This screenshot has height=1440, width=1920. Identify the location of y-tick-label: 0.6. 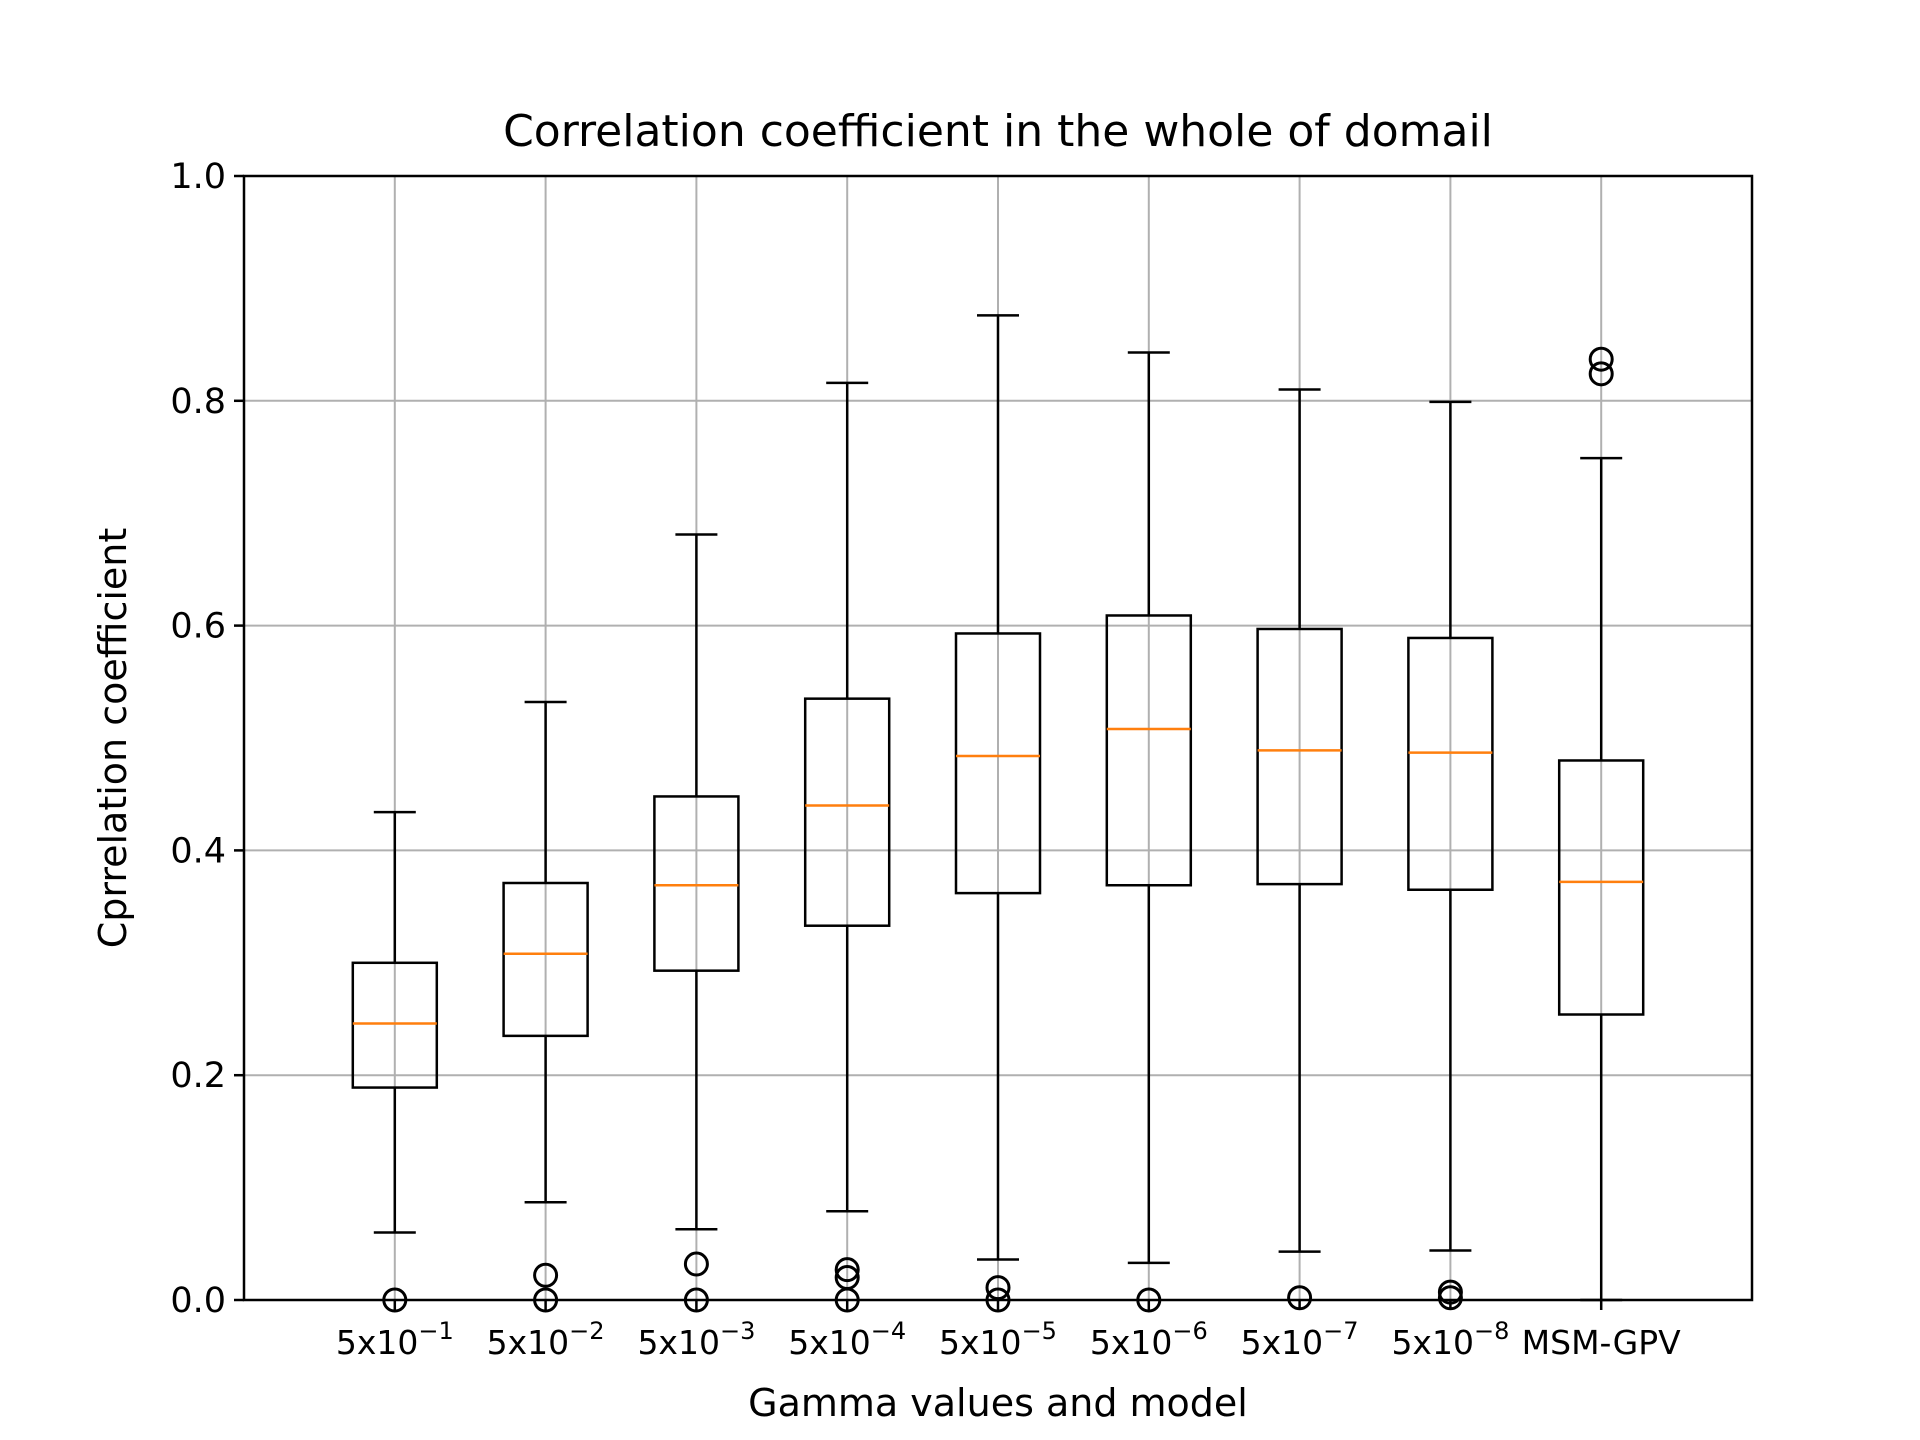
(198, 627).